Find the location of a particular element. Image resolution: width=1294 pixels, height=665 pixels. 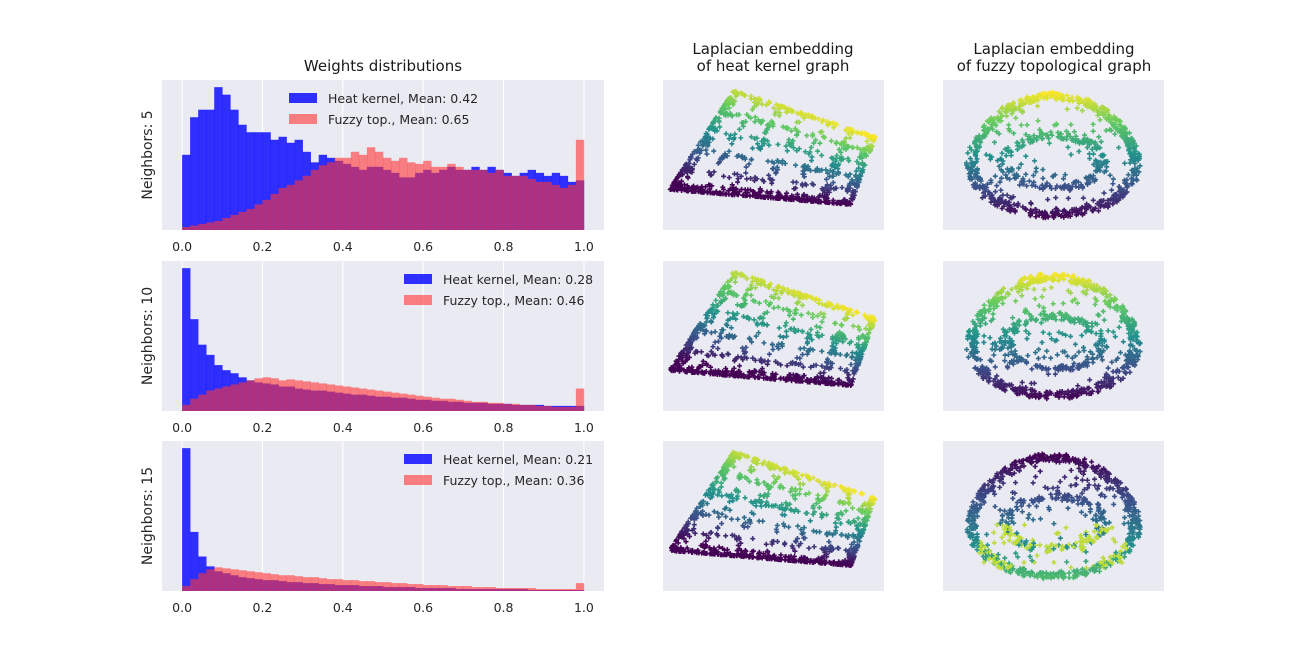

row-label: Neighbors: 5 is located at coordinates (148, 154).